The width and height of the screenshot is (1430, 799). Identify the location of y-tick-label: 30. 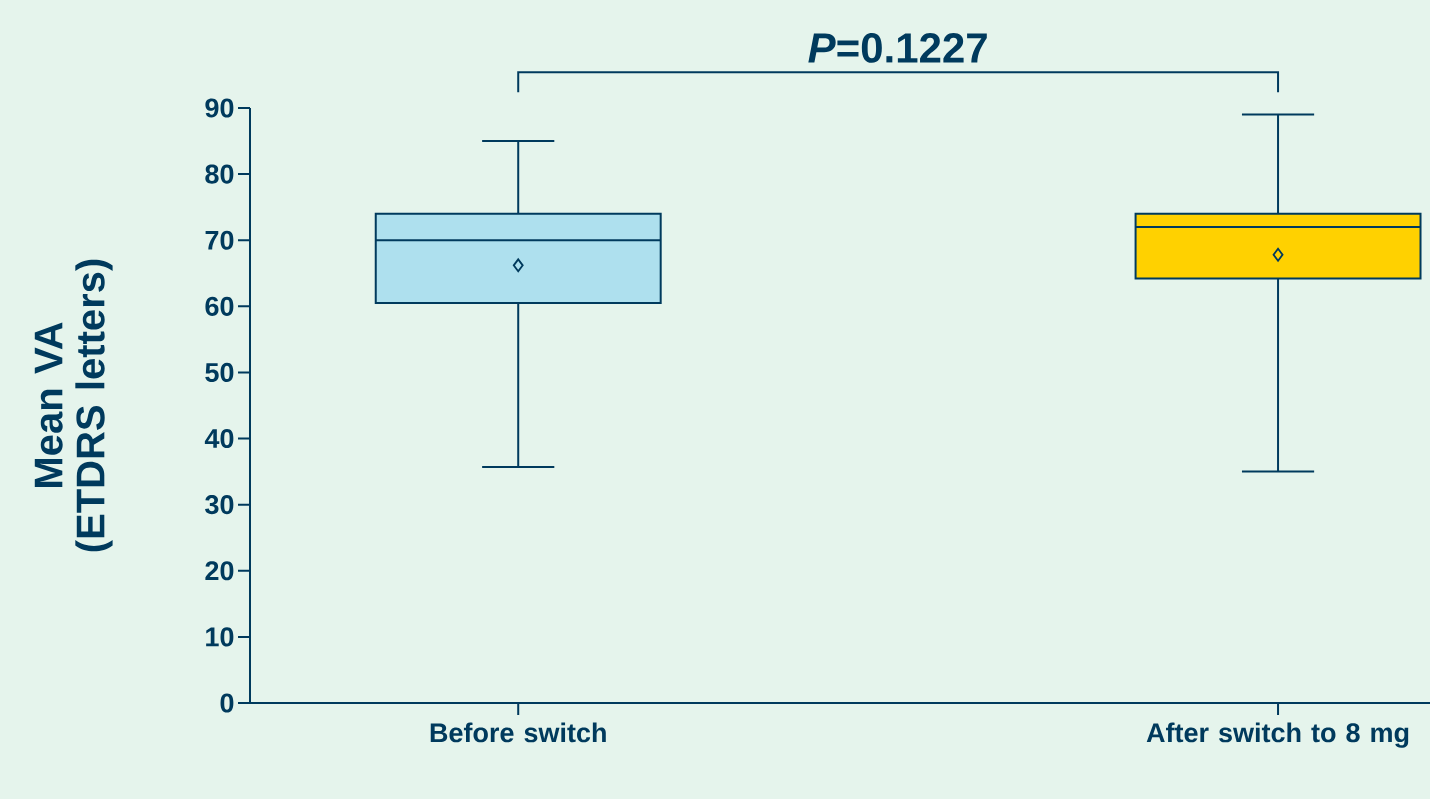
(219, 505).